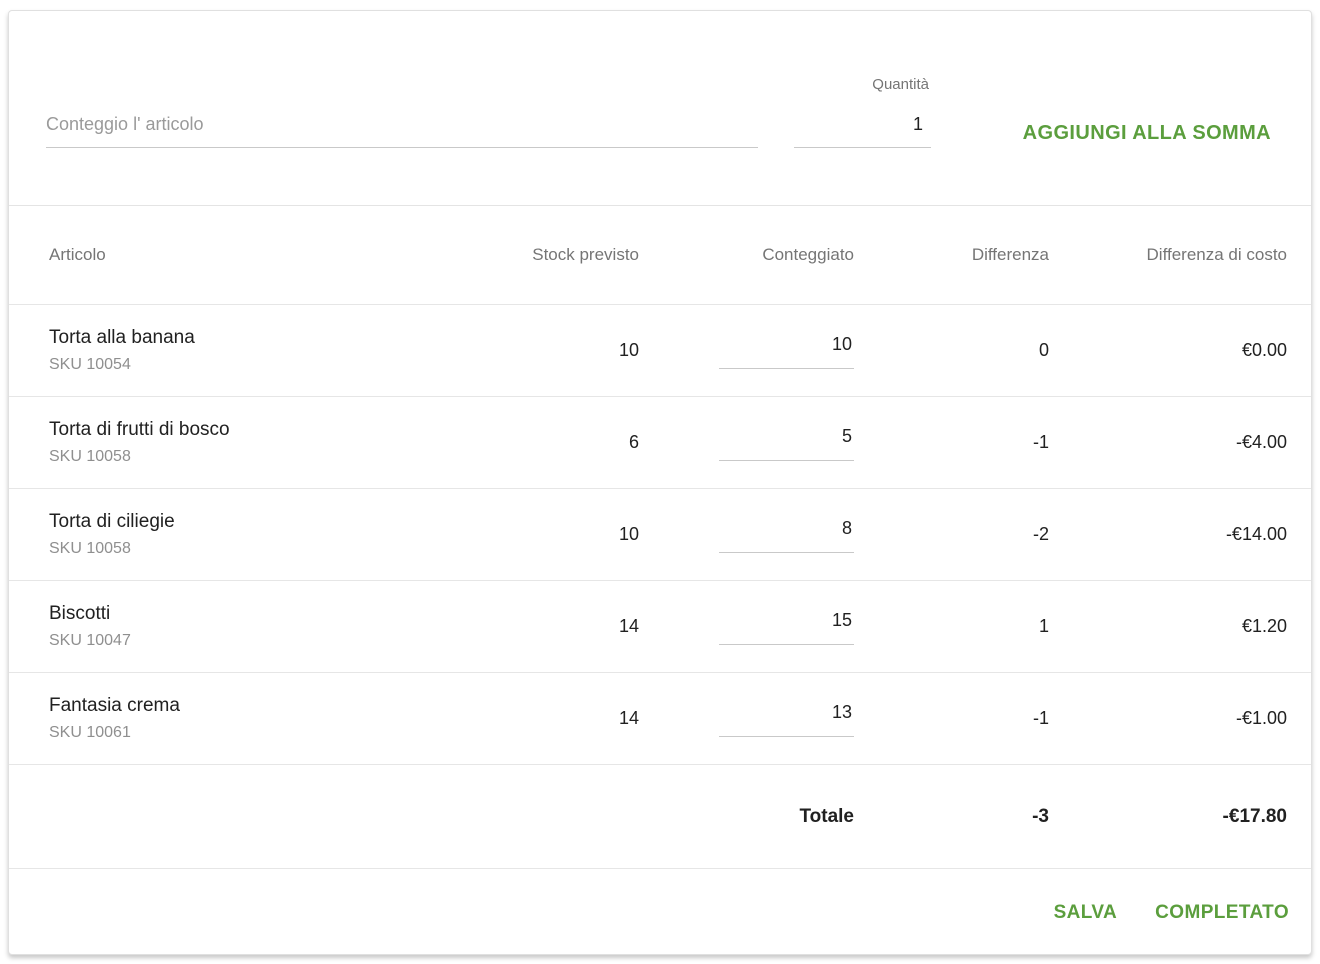 Image resolution: width=1320 pixels, height=964 pixels. What do you see at coordinates (862, 112) in the screenshot?
I see `quantity-block: Quantità` at bounding box center [862, 112].